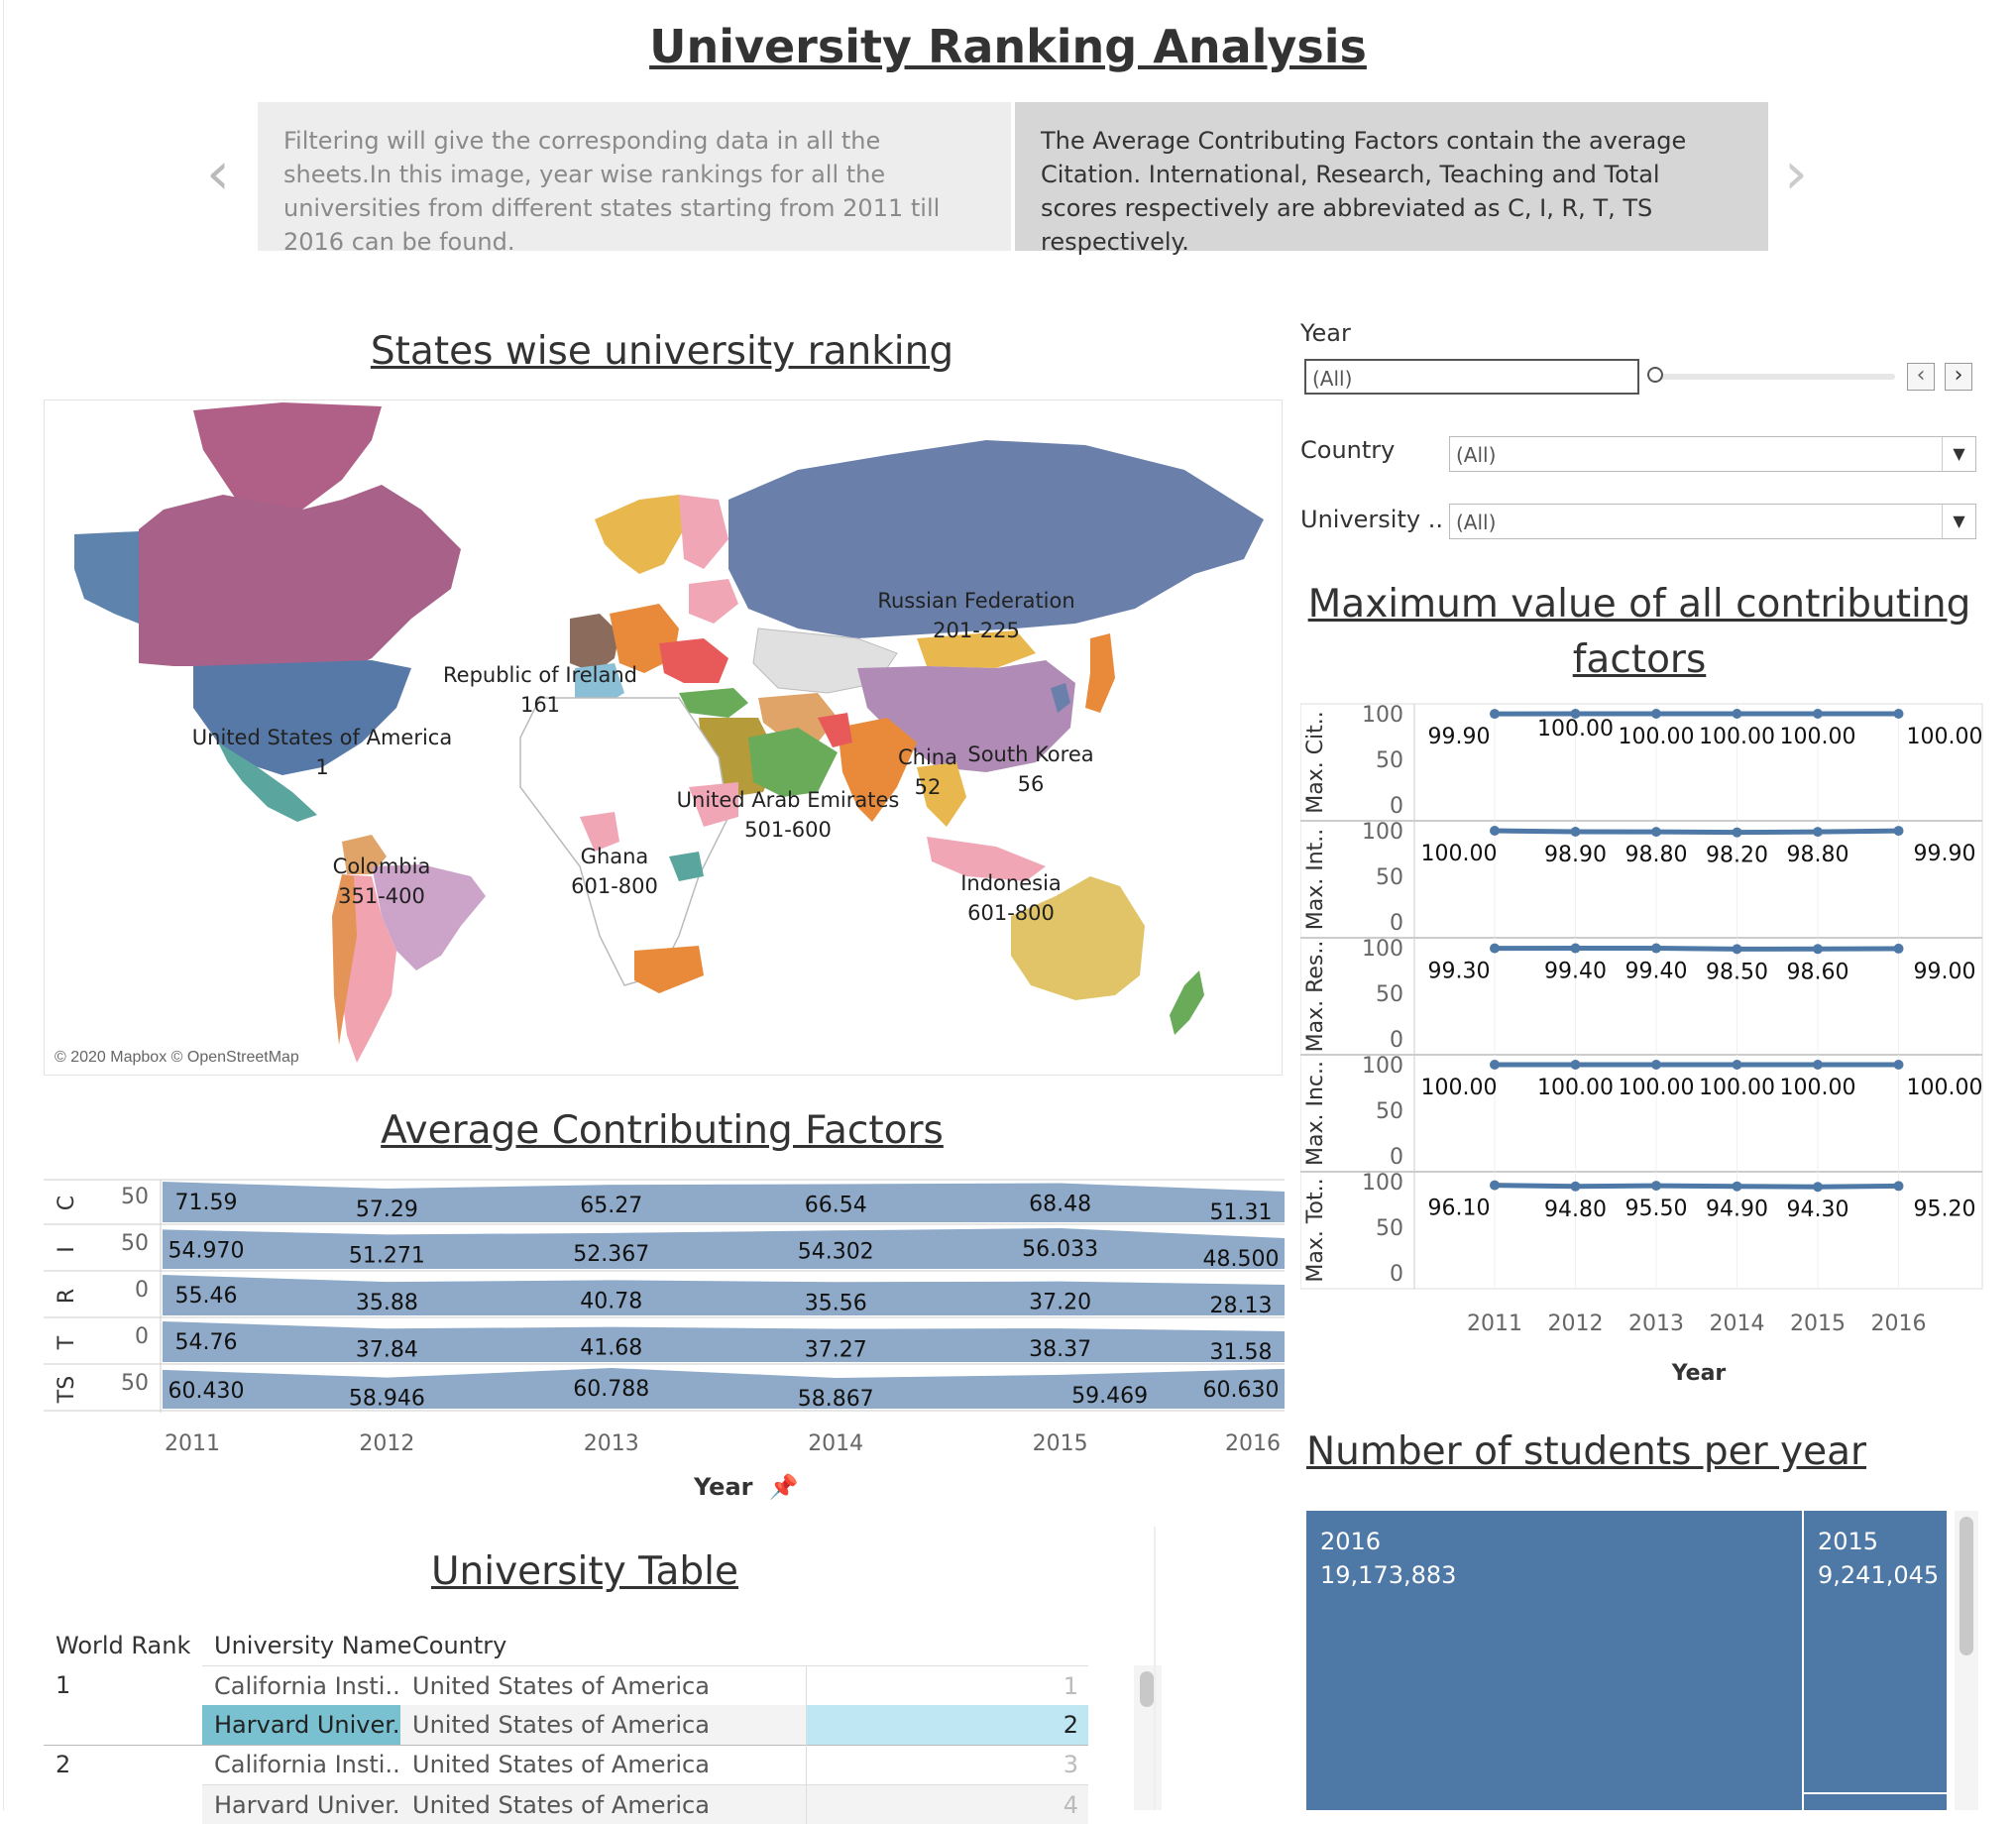 This screenshot has height=1824, width=2016. What do you see at coordinates (1966, 1660) in the screenshot?
I see `treemap-scrollbar` at bounding box center [1966, 1660].